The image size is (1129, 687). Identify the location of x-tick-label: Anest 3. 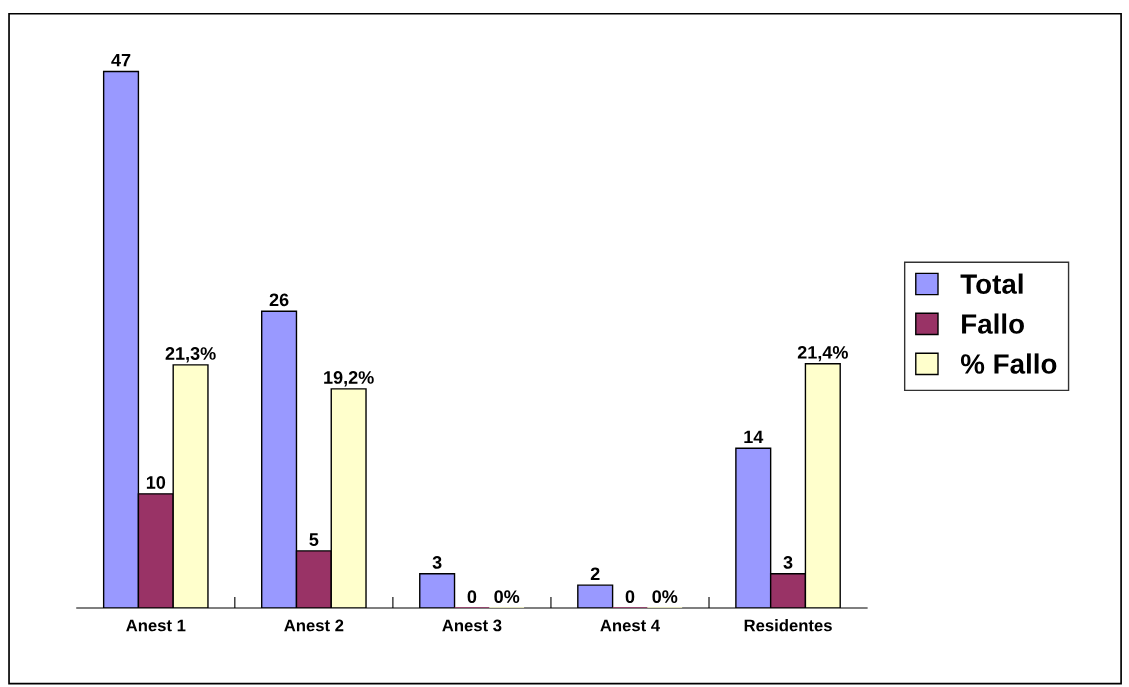
(472, 625).